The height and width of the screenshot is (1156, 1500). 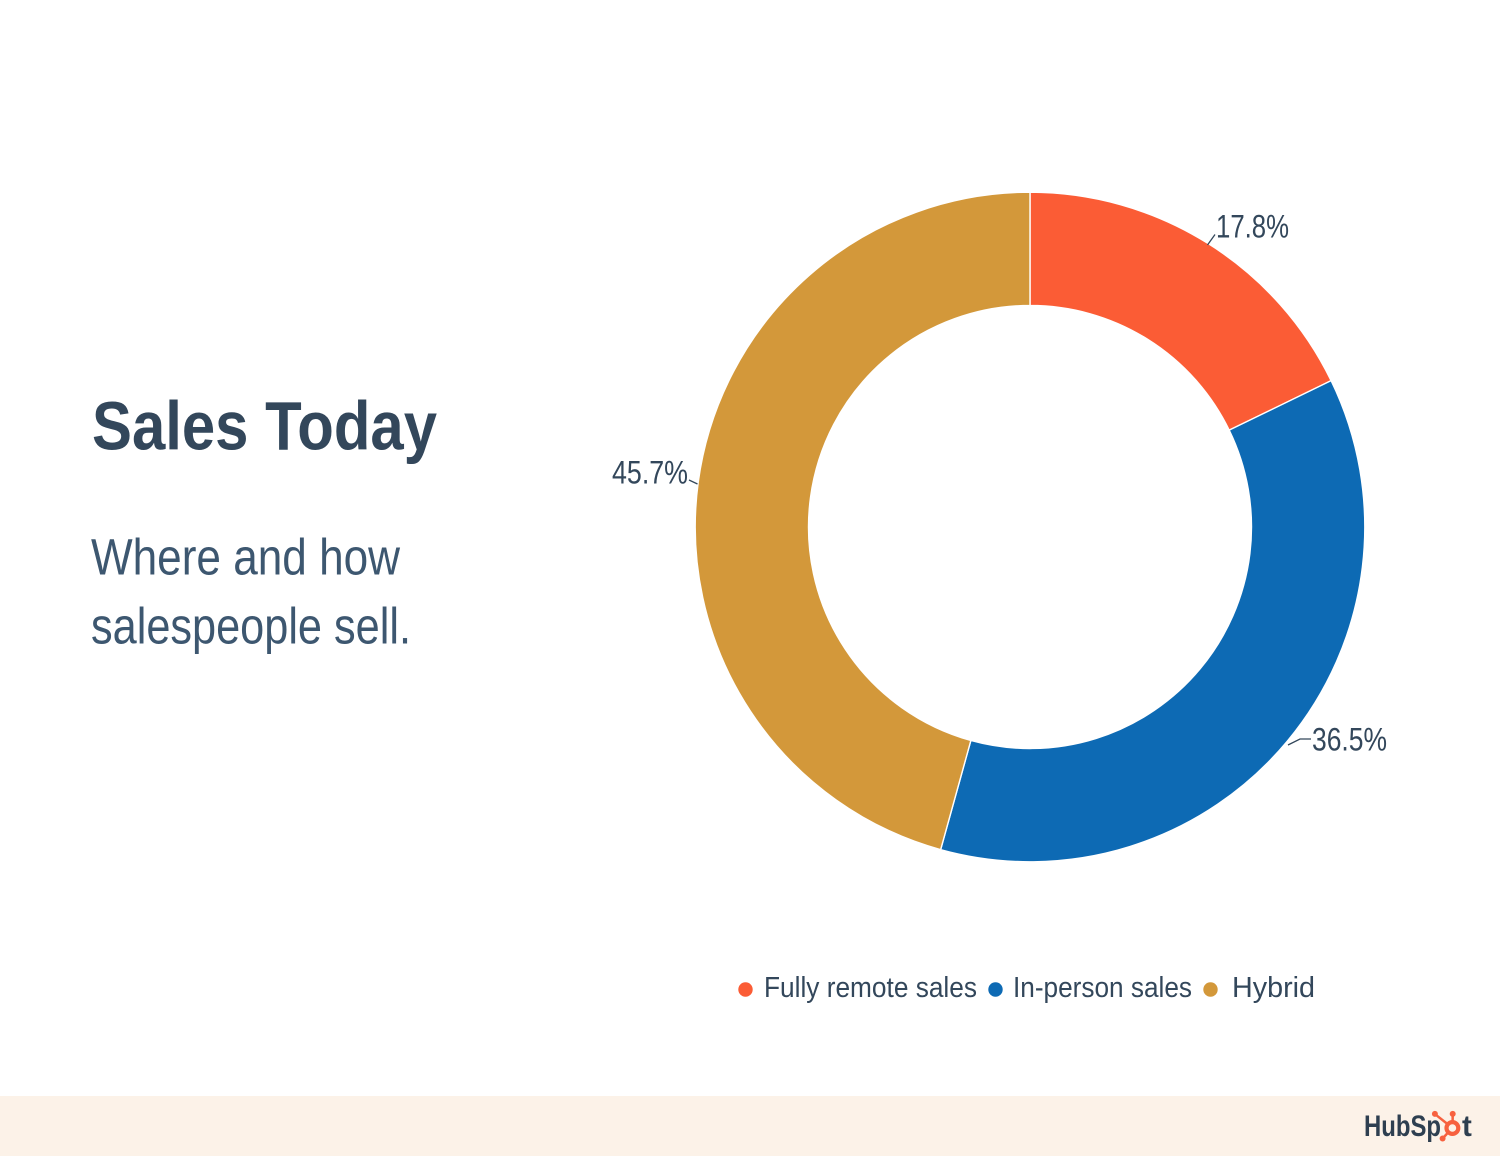 I want to click on svg-text: HubSp, so click(x=1402, y=1126).